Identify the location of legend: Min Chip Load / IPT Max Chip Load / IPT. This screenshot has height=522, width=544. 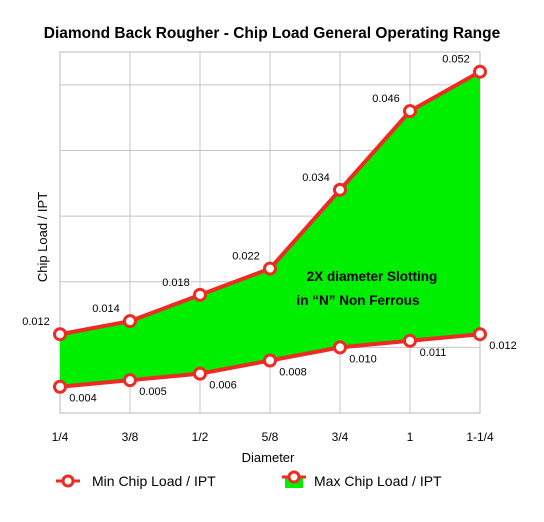
(249, 479).